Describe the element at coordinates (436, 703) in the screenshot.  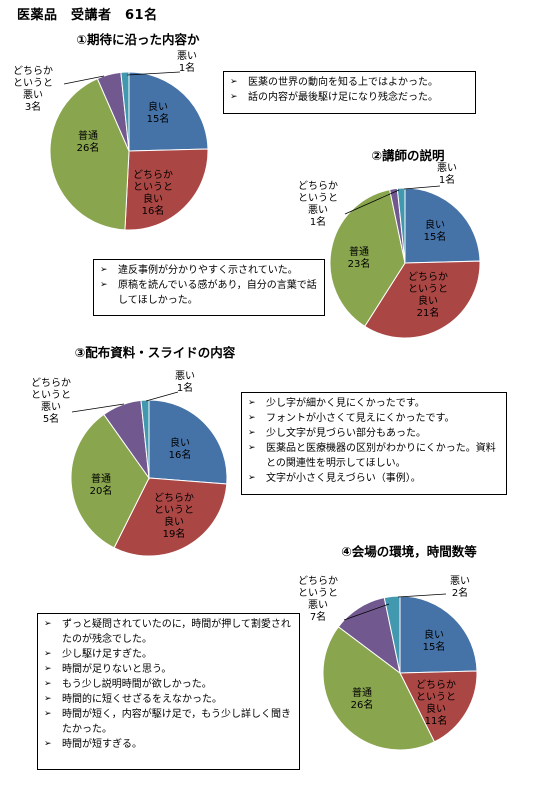
I see `slice-label-1: どちらかというと良い 11名` at that location.